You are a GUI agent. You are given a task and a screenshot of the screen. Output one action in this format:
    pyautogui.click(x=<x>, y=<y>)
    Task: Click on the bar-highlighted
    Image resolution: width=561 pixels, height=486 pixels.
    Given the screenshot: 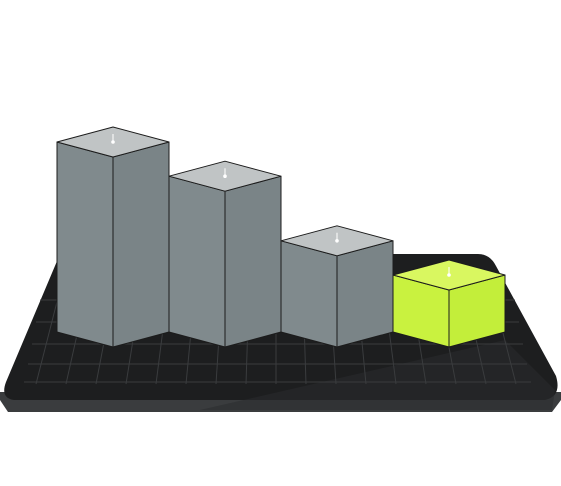 What is the action you would take?
    pyautogui.click(x=449, y=303)
    